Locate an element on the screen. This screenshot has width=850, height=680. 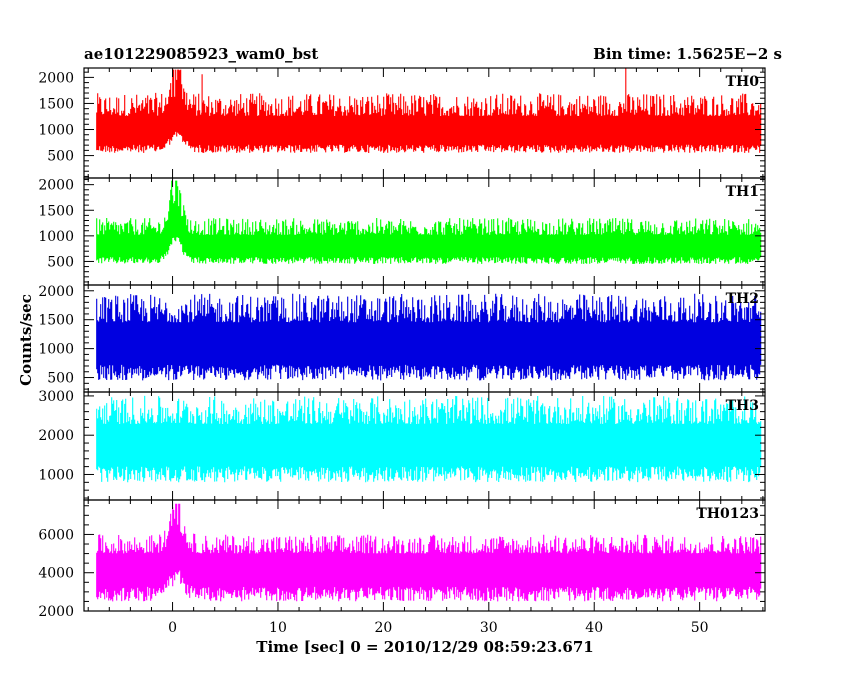
series-TH1 is located at coordinates (429, 222).